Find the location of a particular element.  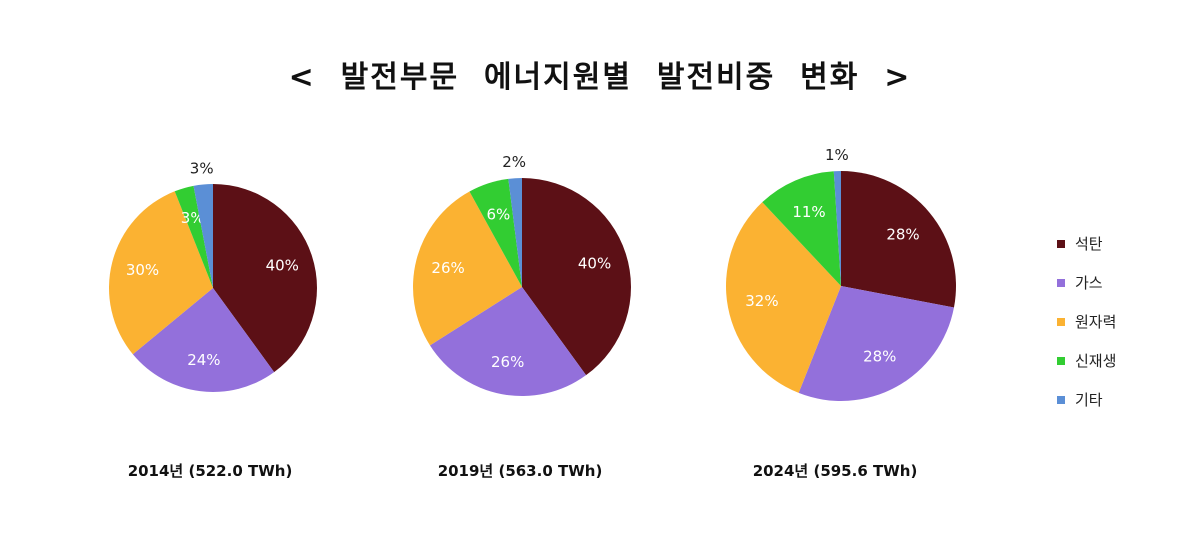

pie-slice-2024-coal is located at coordinates (898, 239).